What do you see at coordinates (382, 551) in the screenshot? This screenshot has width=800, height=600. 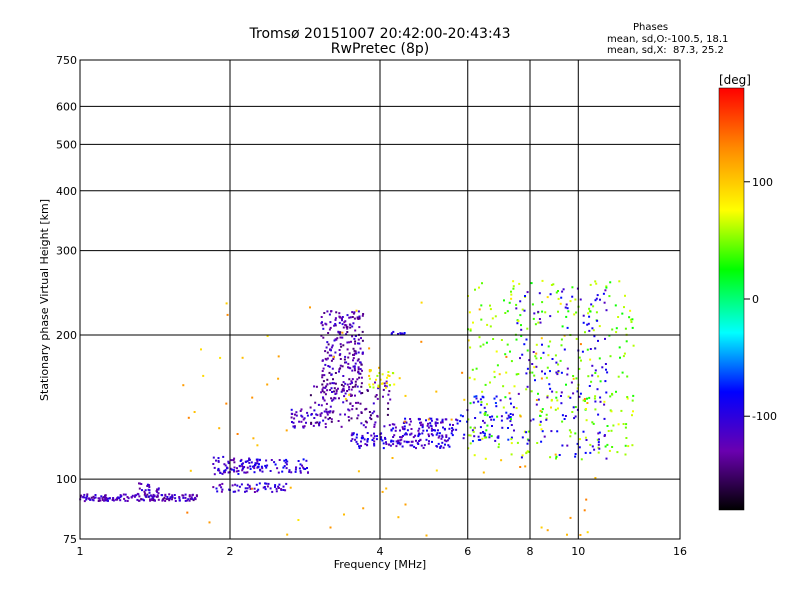 I see `x-axis-ticks: 1 2 4 6 8 10 16` at bounding box center [382, 551].